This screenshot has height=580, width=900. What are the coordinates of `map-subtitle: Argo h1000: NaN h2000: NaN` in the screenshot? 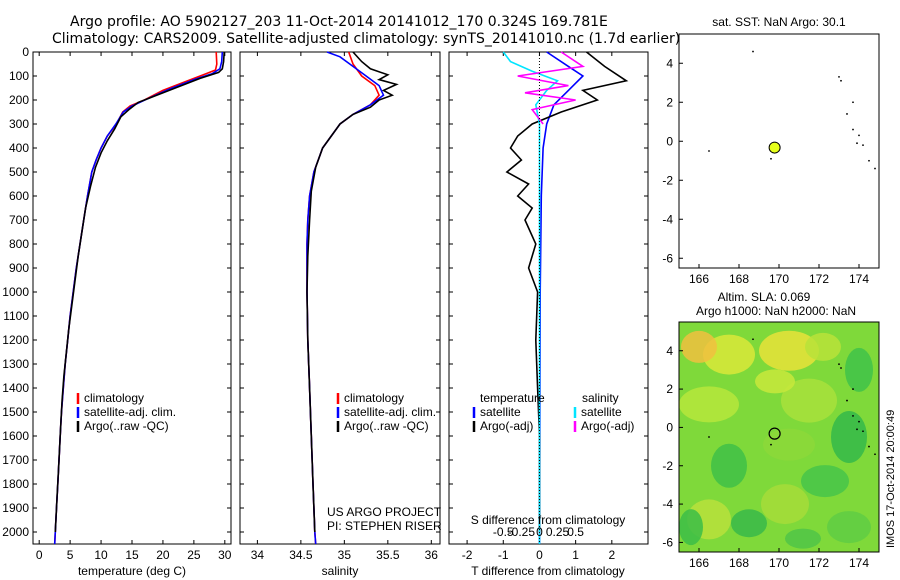 It's located at (776, 311).